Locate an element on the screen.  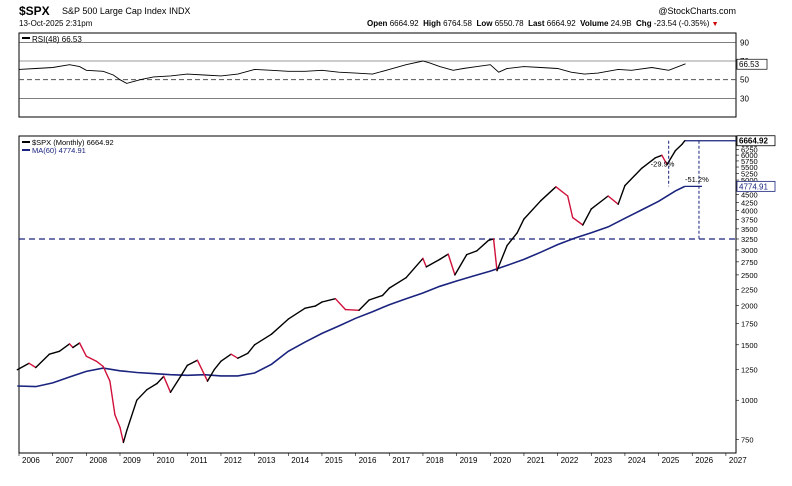
rsi-tick-label: 90 is located at coordinates (744, 42).